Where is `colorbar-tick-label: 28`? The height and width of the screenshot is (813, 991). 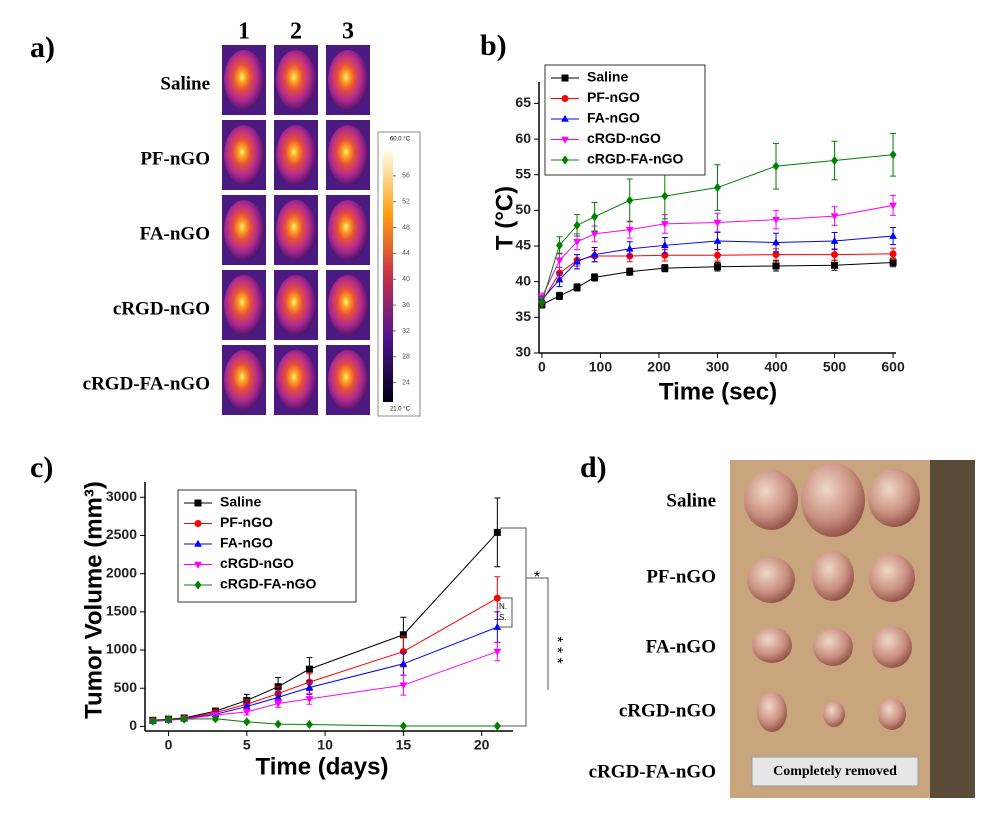
colorbar-tick-label: 28 is located at coordinates (406, 357).